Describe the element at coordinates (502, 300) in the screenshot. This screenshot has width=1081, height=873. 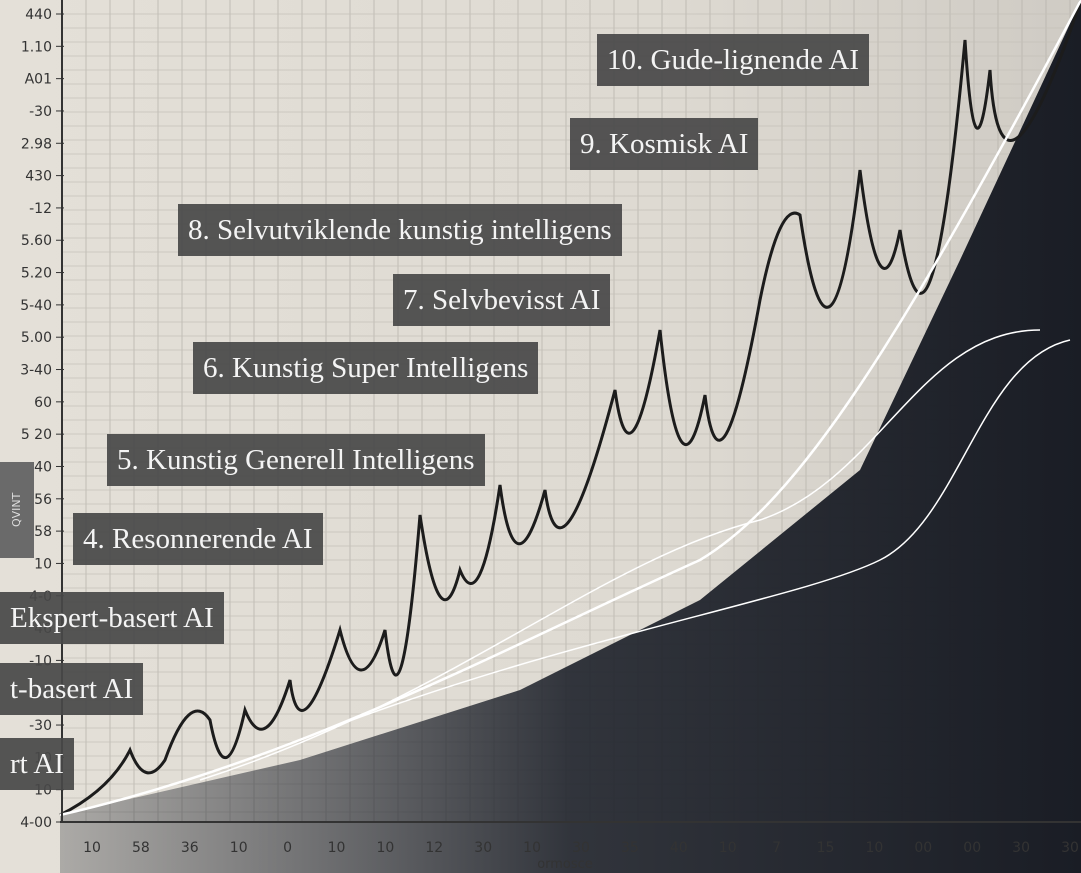
I see `stage-label: 7. Selvbevisst AI` at that location.